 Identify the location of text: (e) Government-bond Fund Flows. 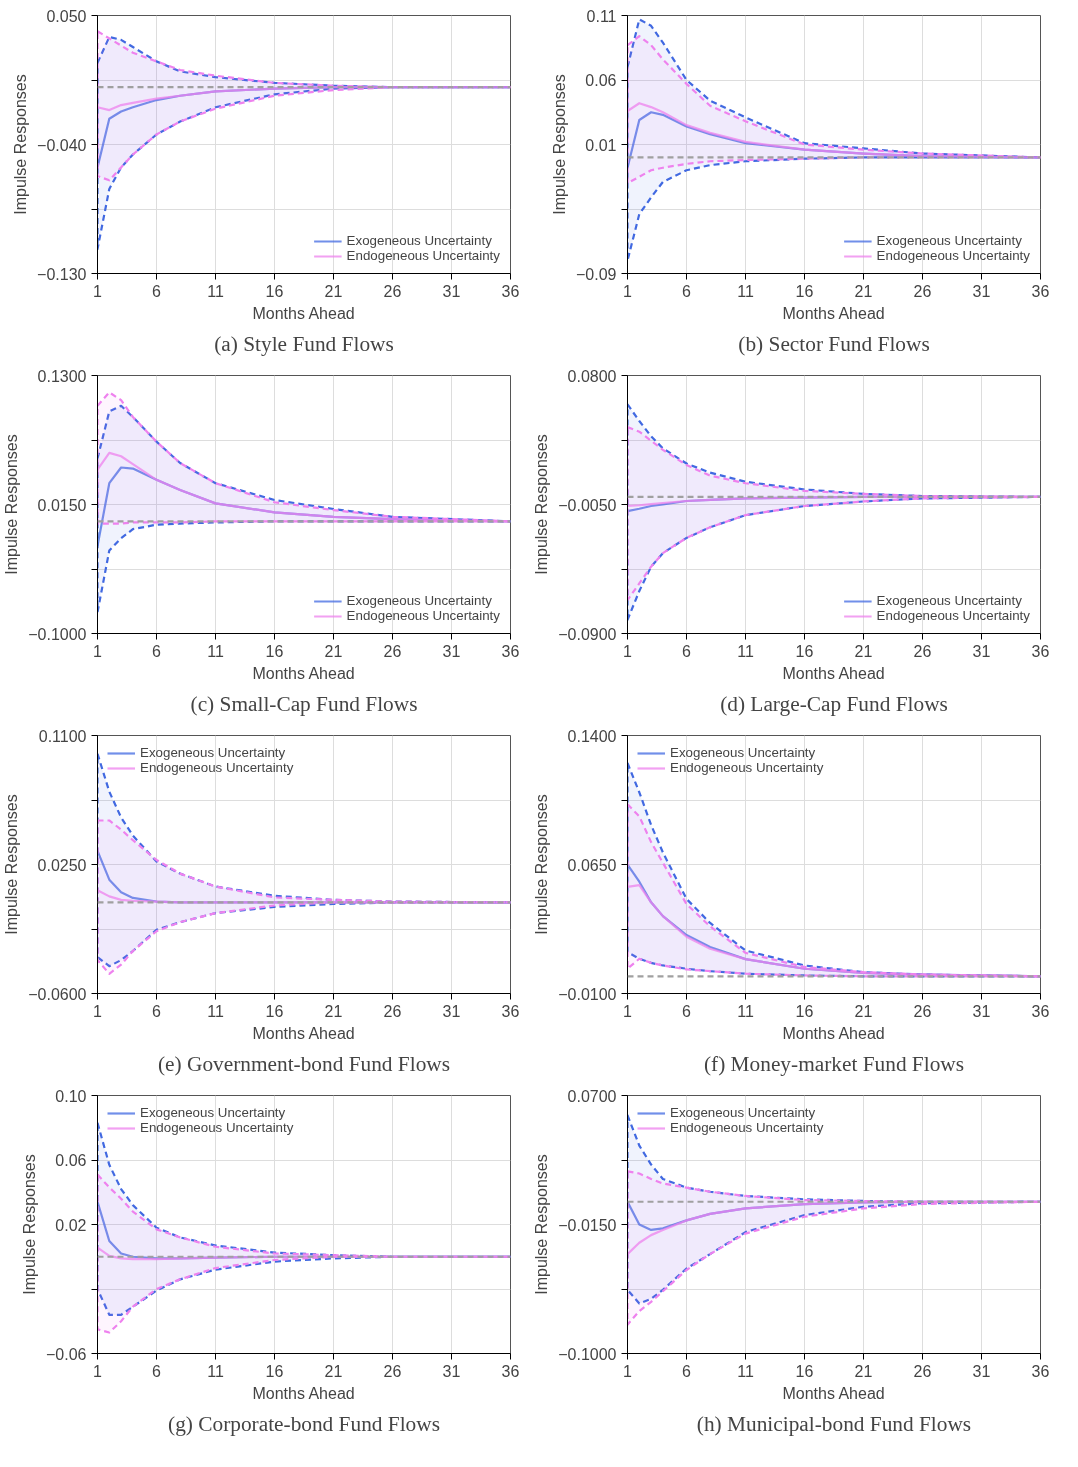
(304, 1063).